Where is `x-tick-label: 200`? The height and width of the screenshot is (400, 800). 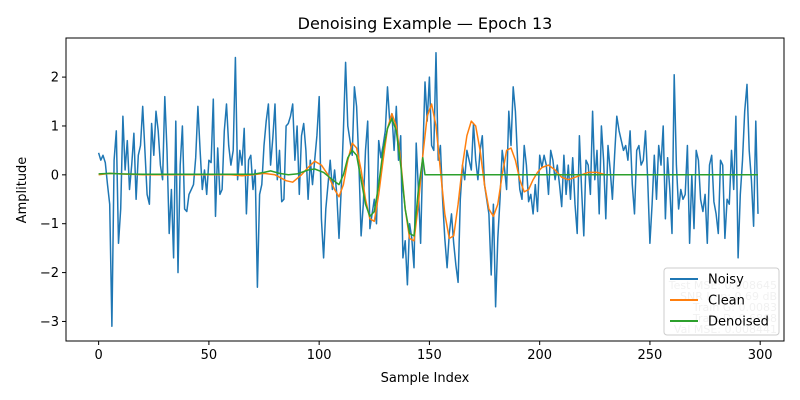 x-tick-label: 200 is located at coordinates (539, 355).